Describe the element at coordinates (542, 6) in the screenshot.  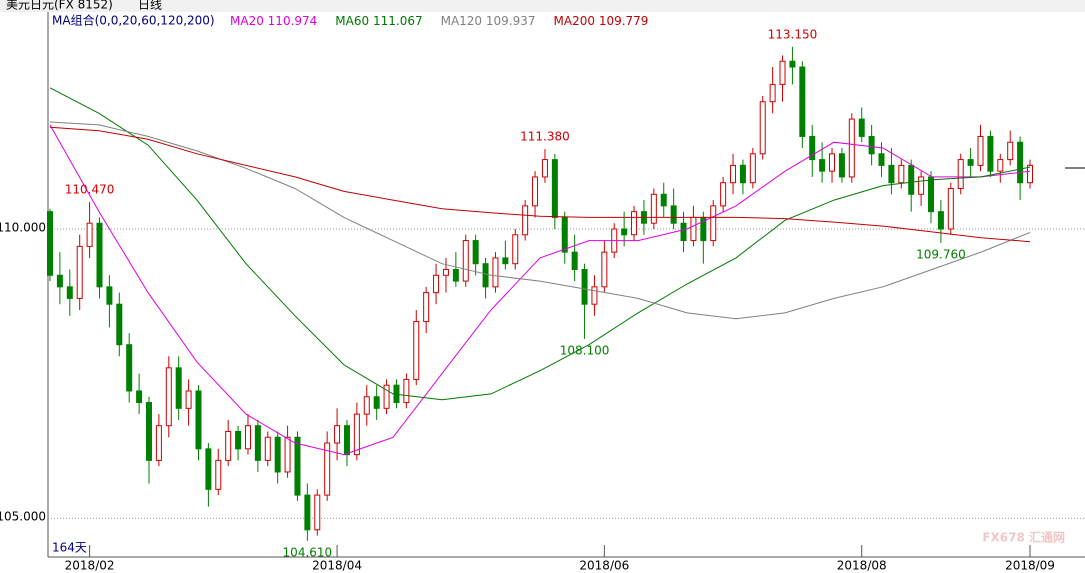
I see `header-bar` at that location.